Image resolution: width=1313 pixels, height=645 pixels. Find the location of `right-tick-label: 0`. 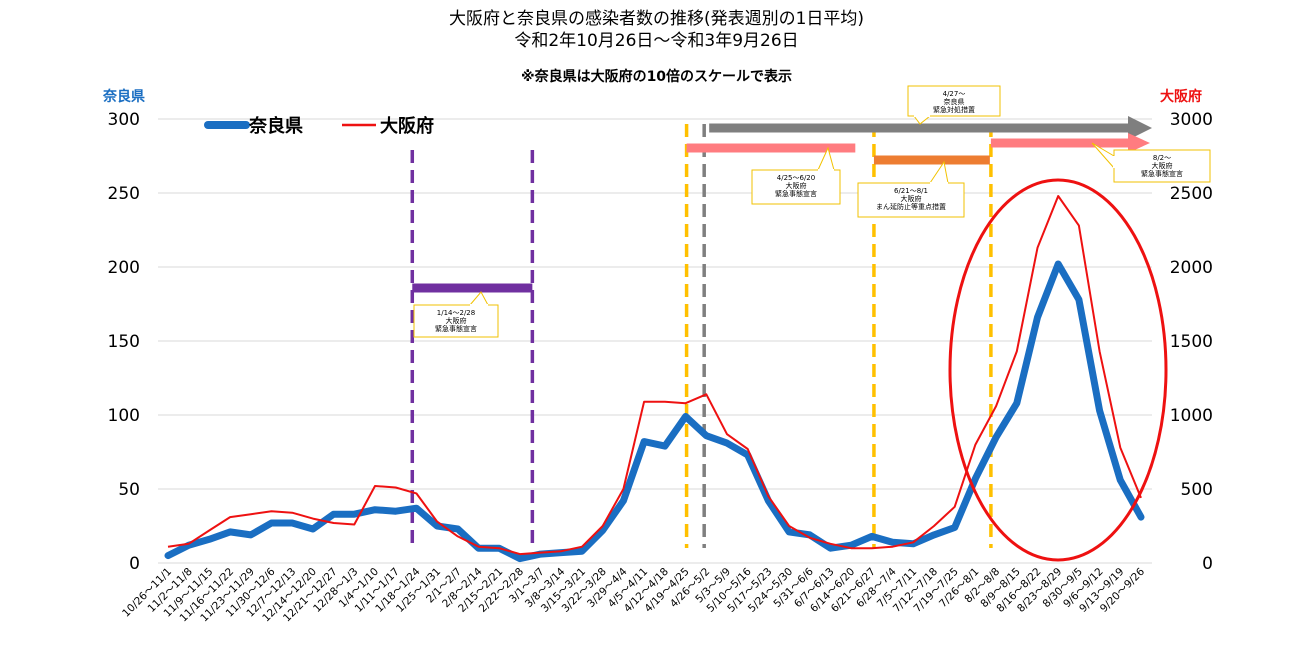

right-tick-label: 0 is located at coordinates (1207, 564).